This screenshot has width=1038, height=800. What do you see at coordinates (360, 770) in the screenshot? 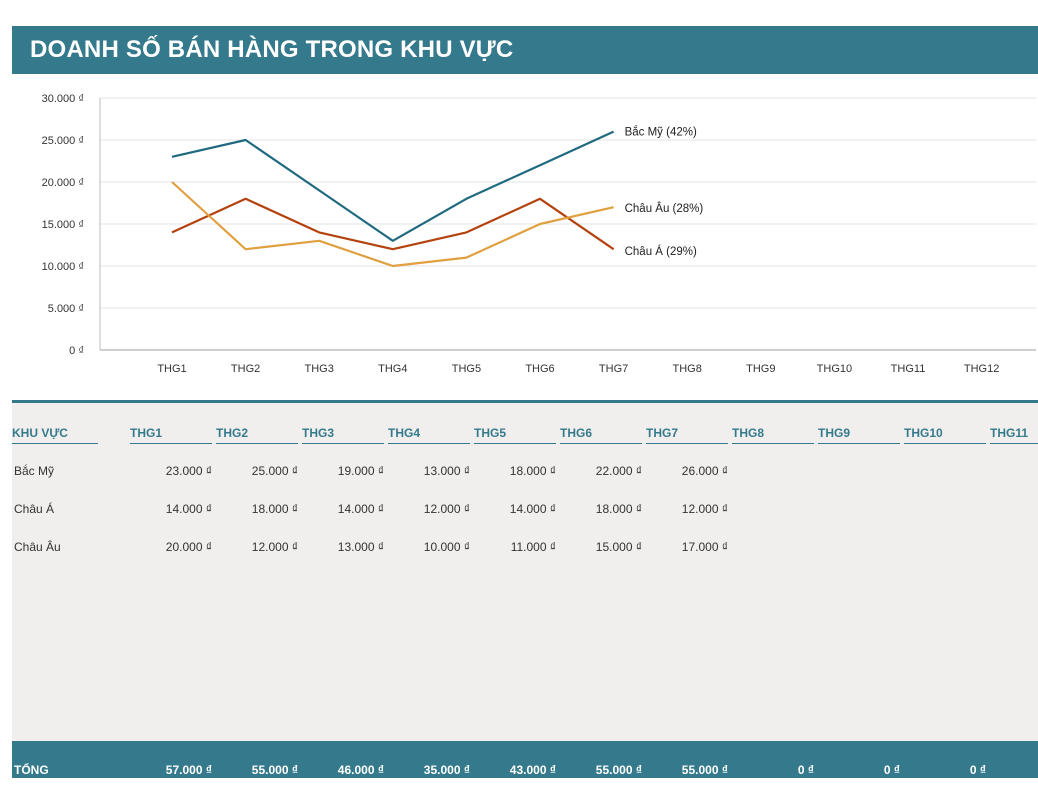
I see `total-value-cell: 46.000 ₫` at bounding box center [360, 770].